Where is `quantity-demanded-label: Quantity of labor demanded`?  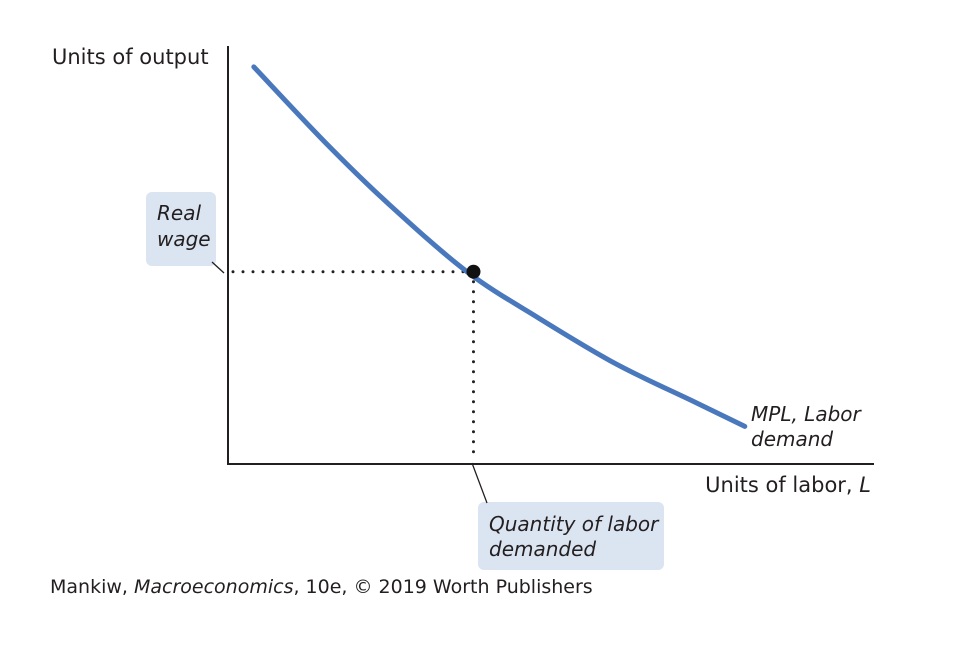
quantity-demanded-label: Quantity of labor demanded is located at coordinates (577, 536).